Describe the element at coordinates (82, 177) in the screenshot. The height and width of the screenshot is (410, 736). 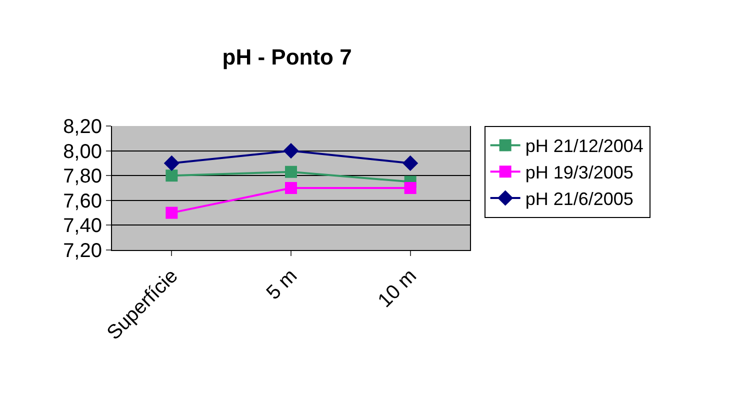
I see `y-tick-label: 7,80` at that location.